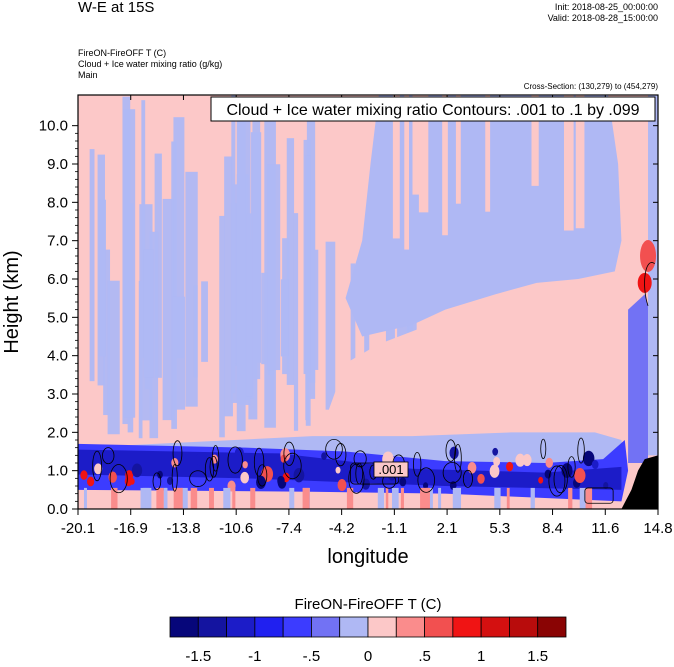 The image size is (674, 667). Describe the element at coordinates (342, 528) in the screenshot. I see `x-tick-label: -4.2` at that location.